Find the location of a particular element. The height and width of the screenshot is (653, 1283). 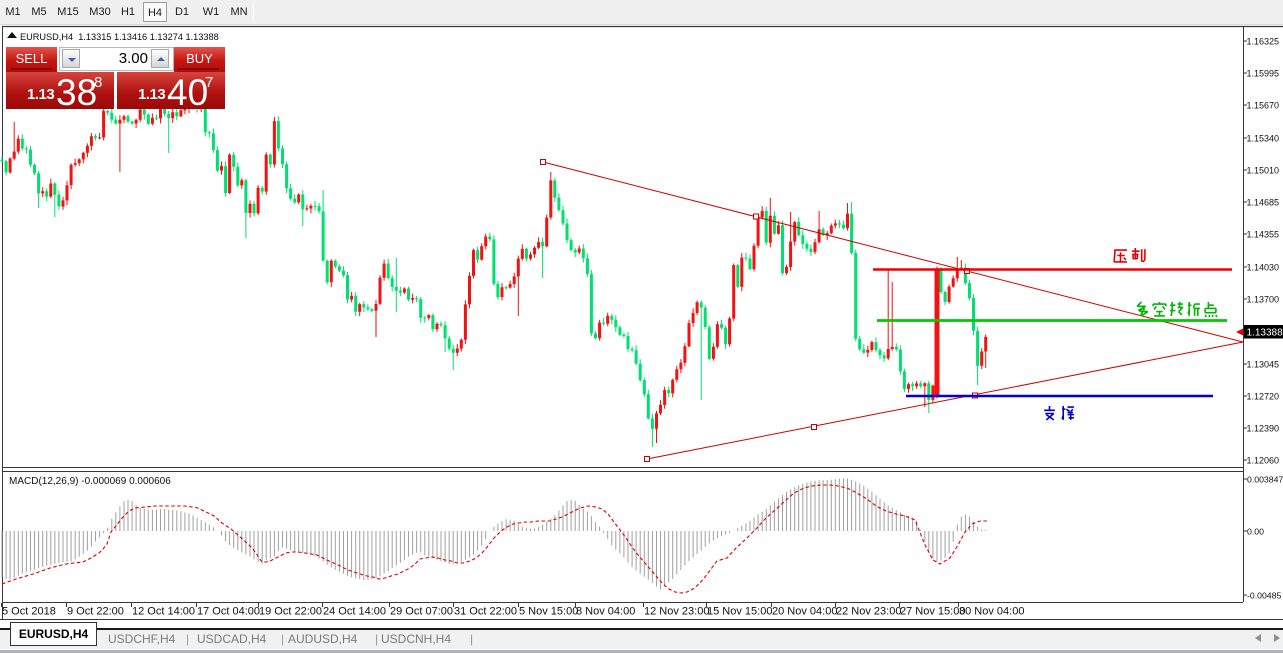

svg-text: 19 Oct 22:00 is located at coordinates (290, 612).